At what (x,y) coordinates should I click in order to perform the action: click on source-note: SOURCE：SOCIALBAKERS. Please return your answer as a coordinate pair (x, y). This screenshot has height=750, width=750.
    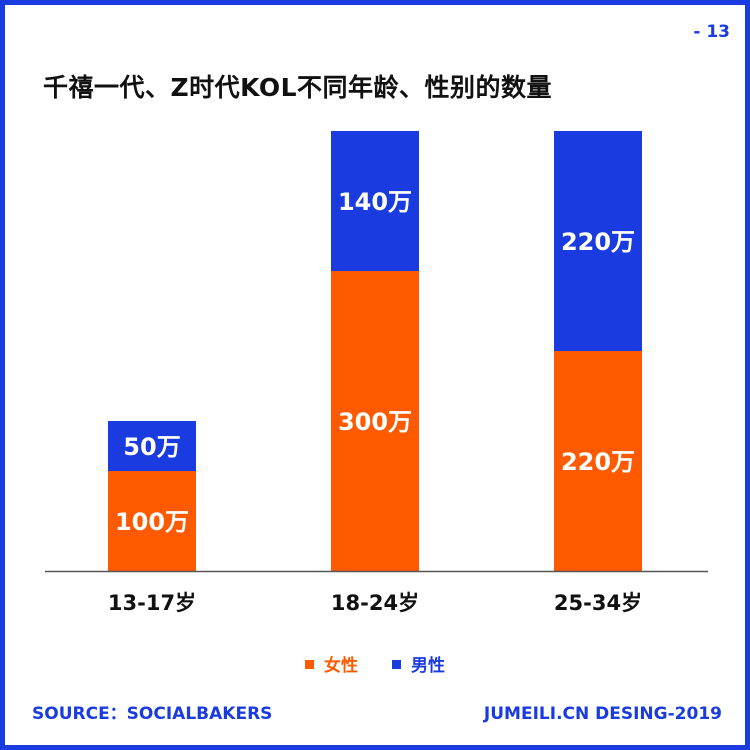
    Looking at the image, I should click on (152, 714).